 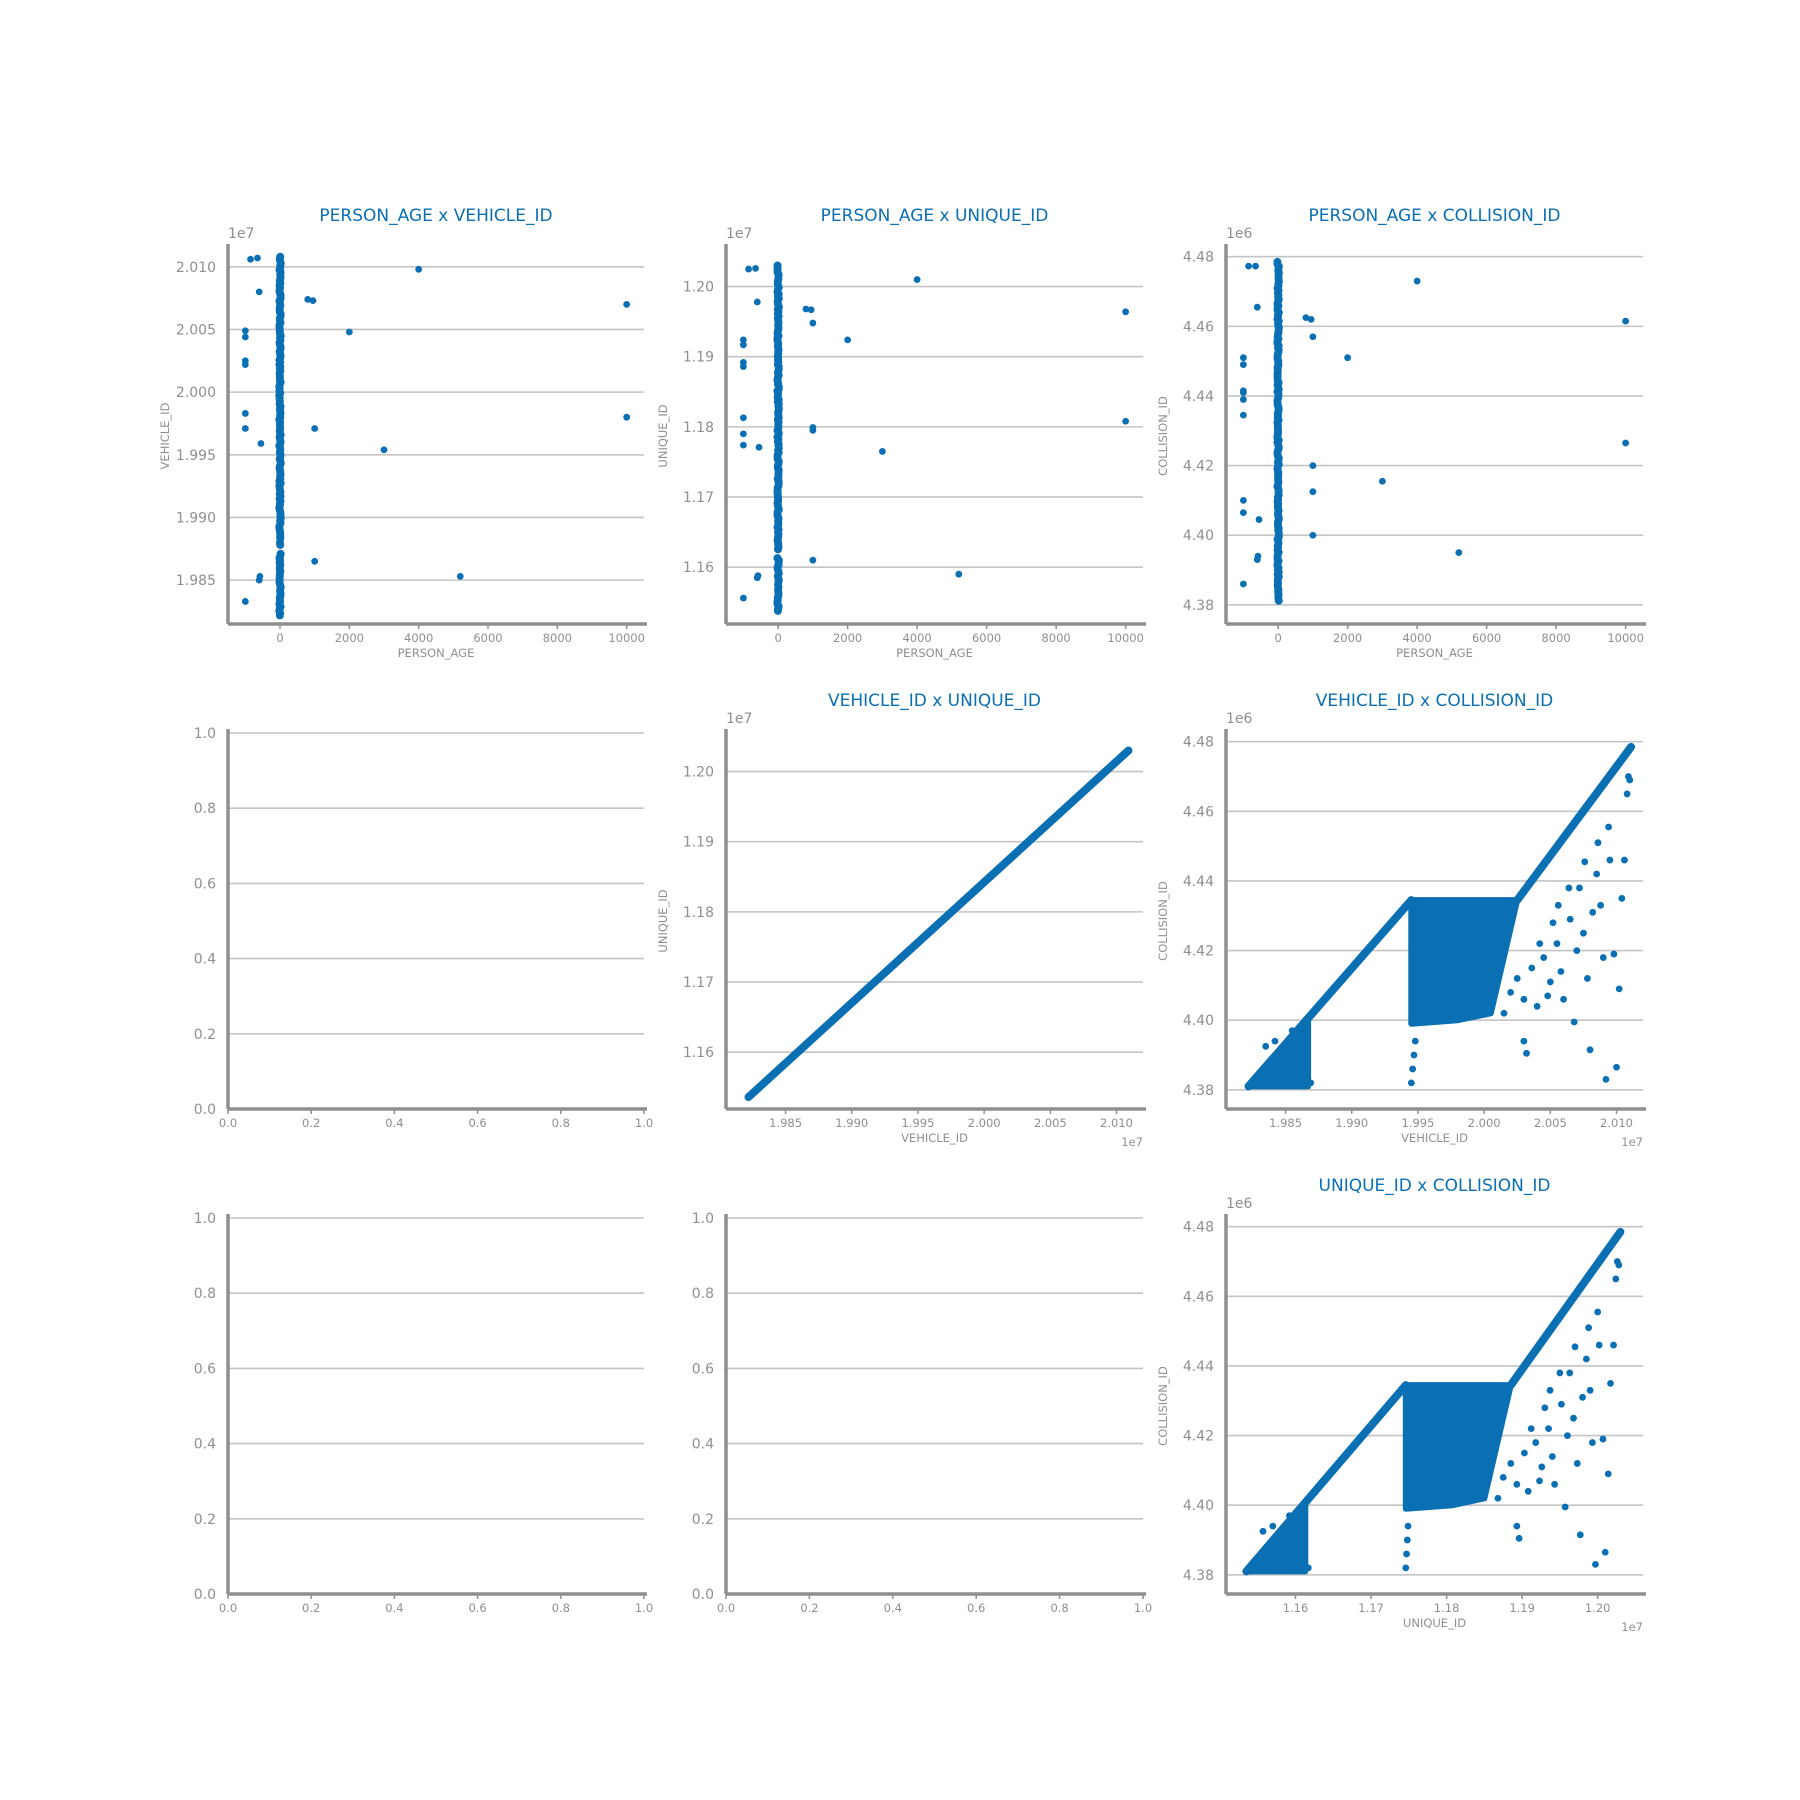 I want to click on x-tick-label: 1.995, so click(x=1417, y=1123).